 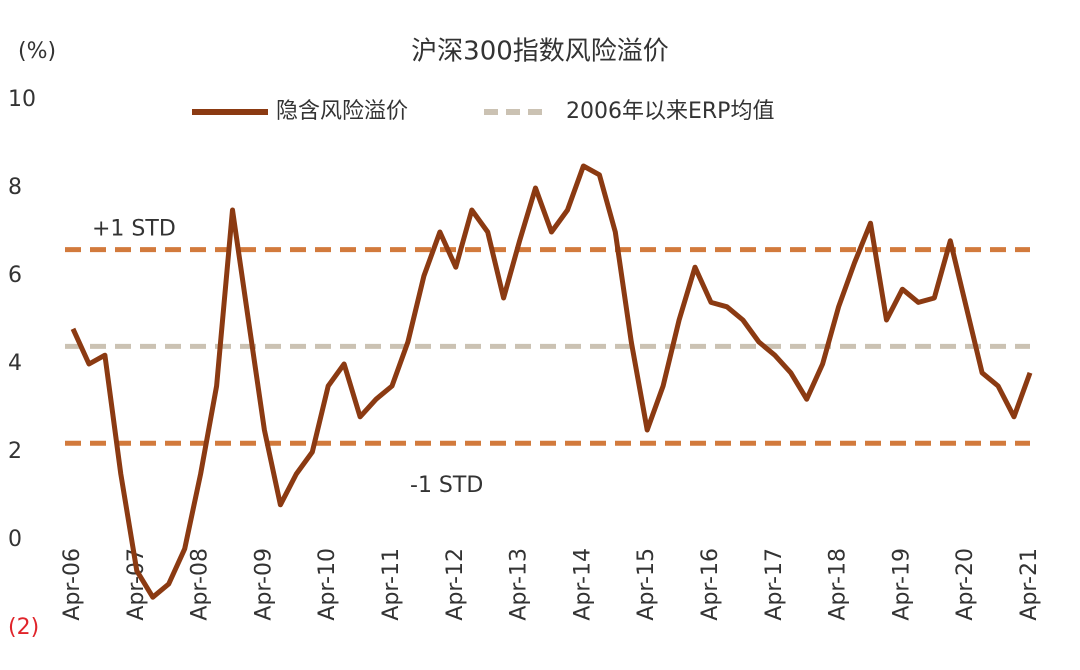 What do you see at coordinates (582, 584) in the screenshot?
I see `x-tick-label: Apr-14` at bounding box center [582, 584].